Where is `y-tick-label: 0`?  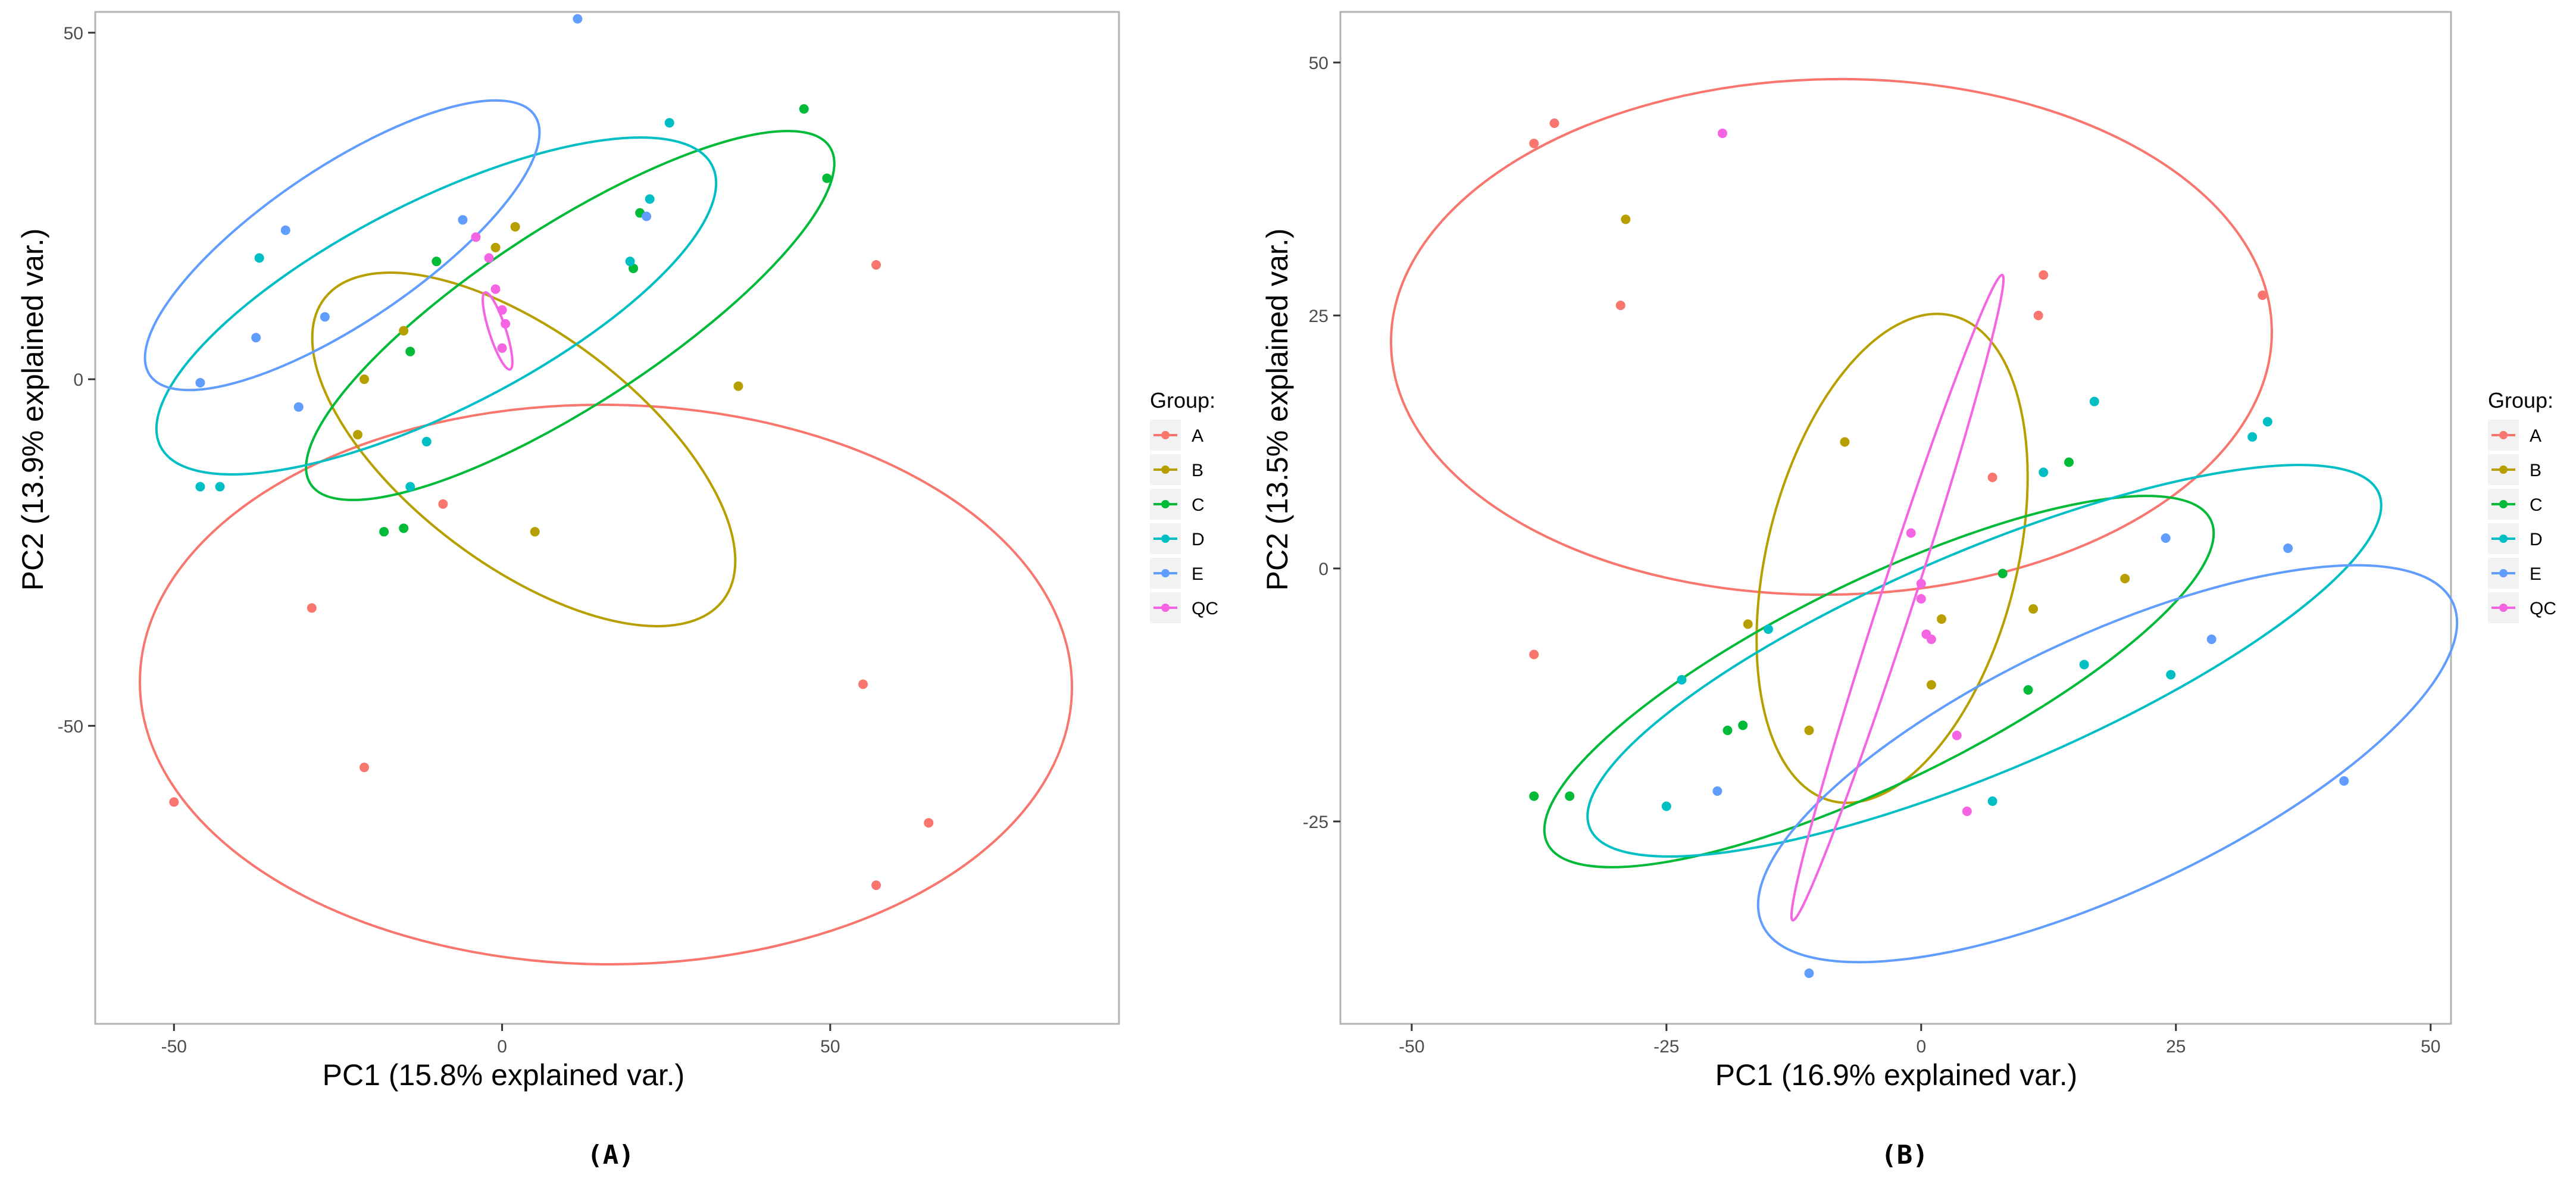
y-tick-label: 0 is located at coordinates (1323, 569).